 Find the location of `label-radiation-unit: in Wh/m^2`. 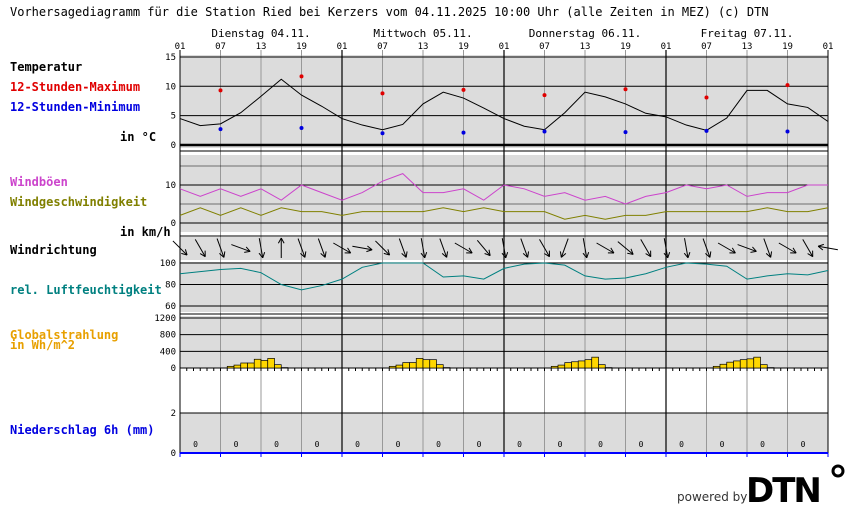

label-radiation-unit: in Wh/m^2 is located at coordinates (42, 345).